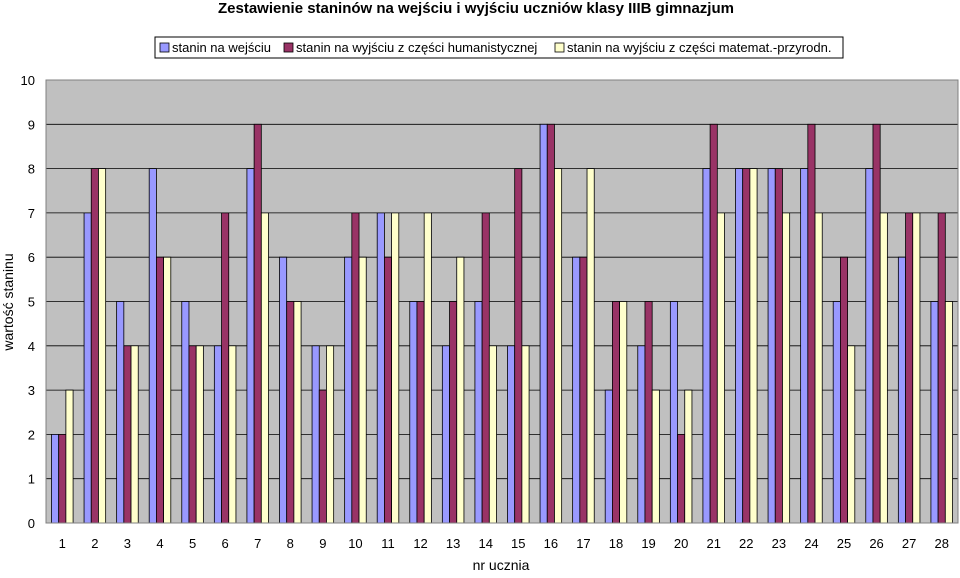 This screenshot has width=960, height=578. What do you see at coordinates (388, 543) in the screenshot?
I see `x-tick-label: 11` at bounding box center [388, 543].